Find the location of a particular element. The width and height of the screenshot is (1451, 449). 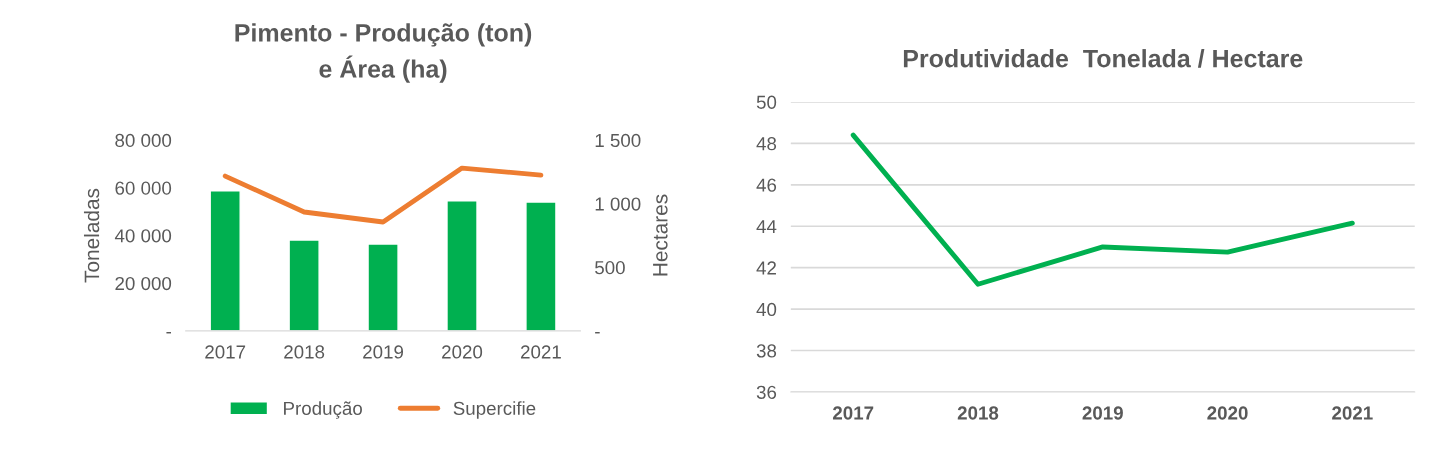

y-tick-label: - is located at coordinates (169, 332).